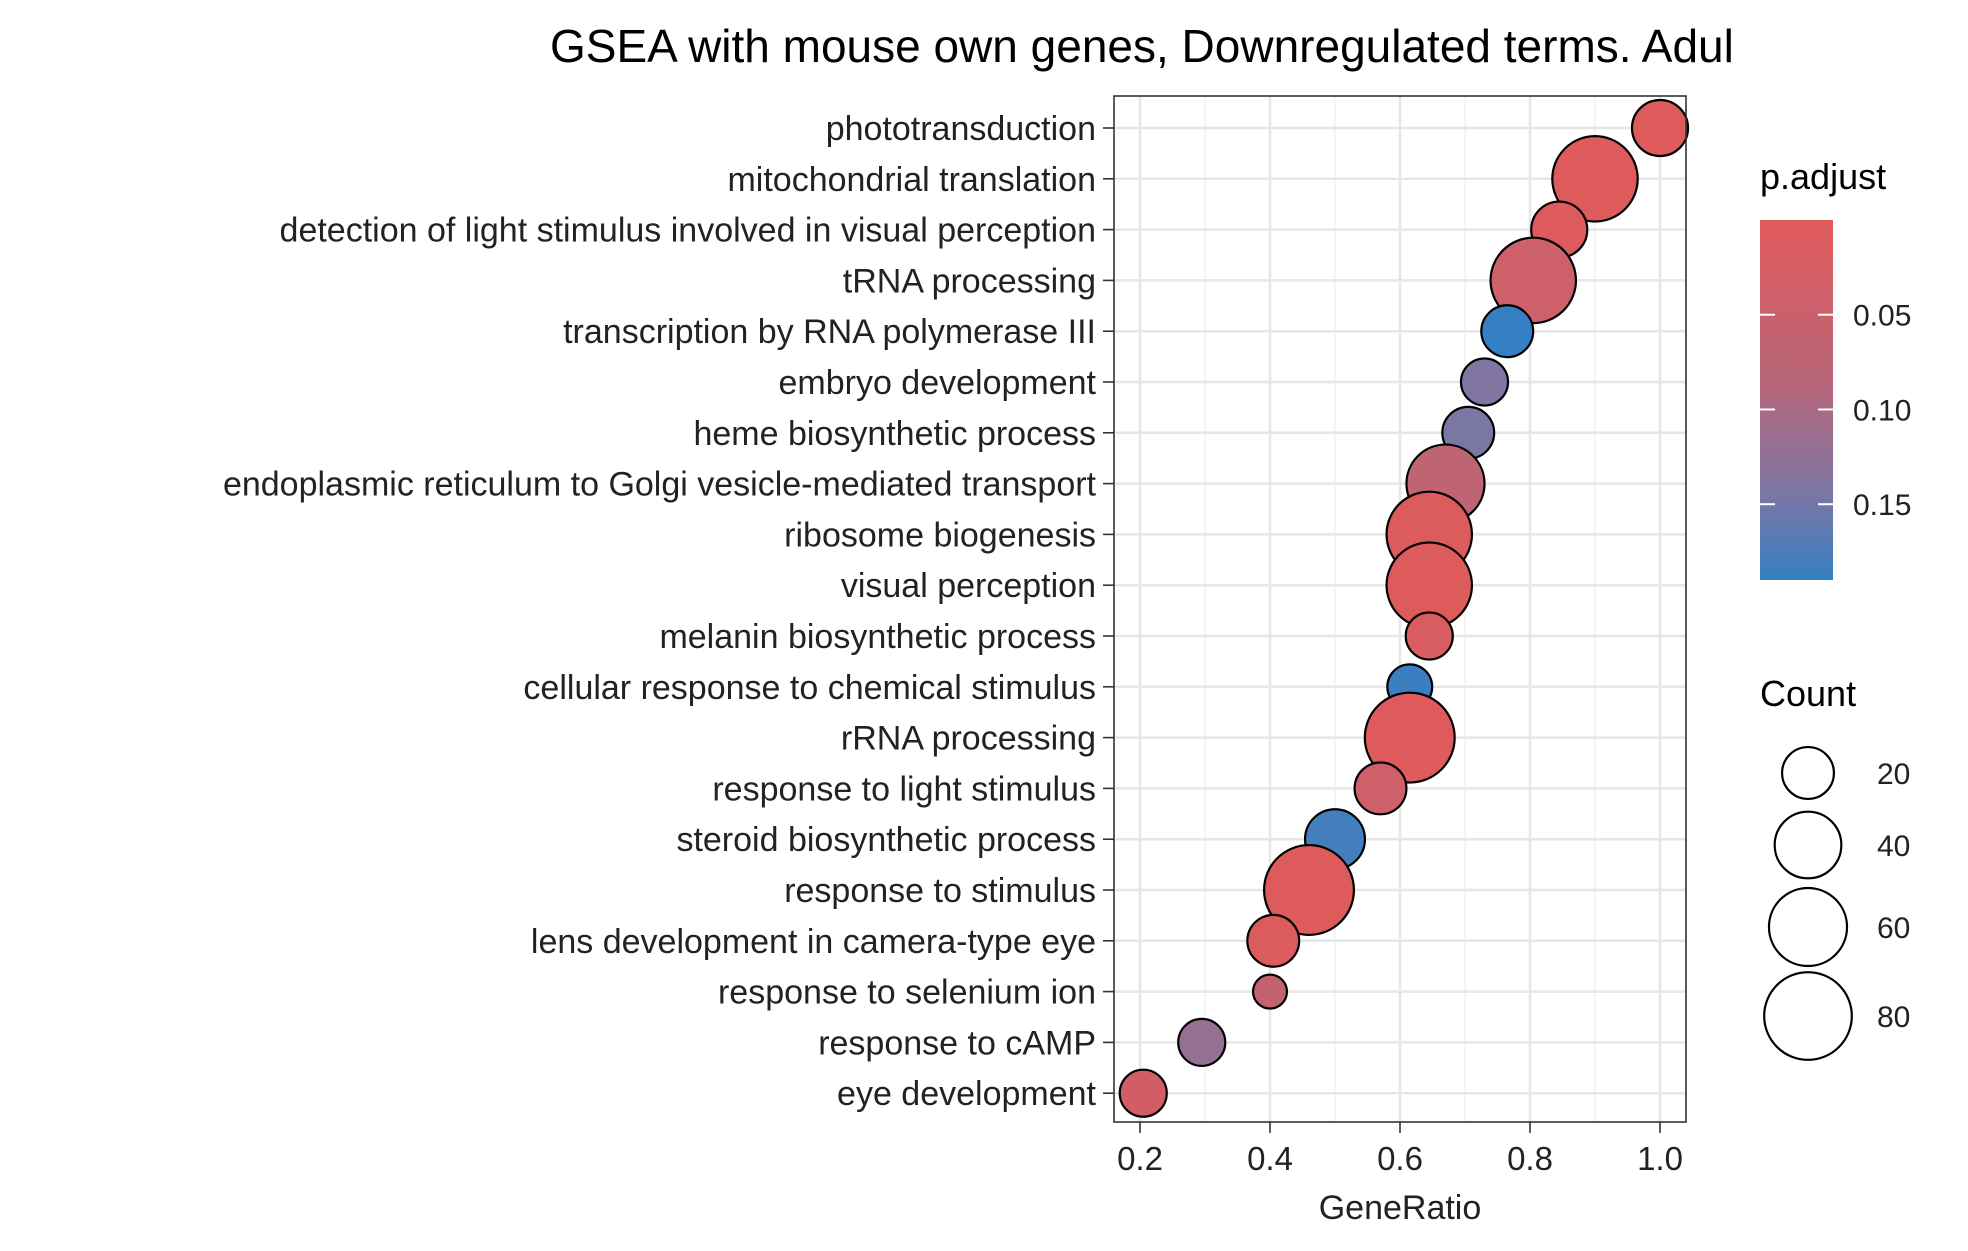 The height and width of the screenshot is (1251, 1968). Describe the element at coordinates (940, 891) in the screenshot. I see `y-tick-label: response to stimulus` at that location.